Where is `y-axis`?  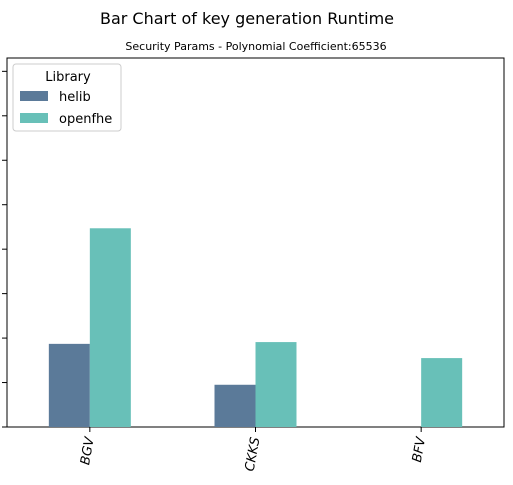
y-axis is located at coordinates (4, 249).